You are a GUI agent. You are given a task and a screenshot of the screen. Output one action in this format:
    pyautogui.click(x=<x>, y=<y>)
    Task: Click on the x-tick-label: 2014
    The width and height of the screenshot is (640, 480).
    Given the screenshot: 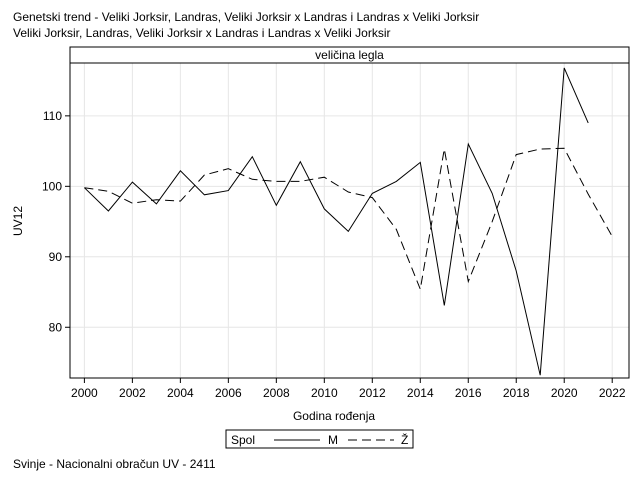 What is the action you would take?
    pyautogui.click(x=420, y=393)
    